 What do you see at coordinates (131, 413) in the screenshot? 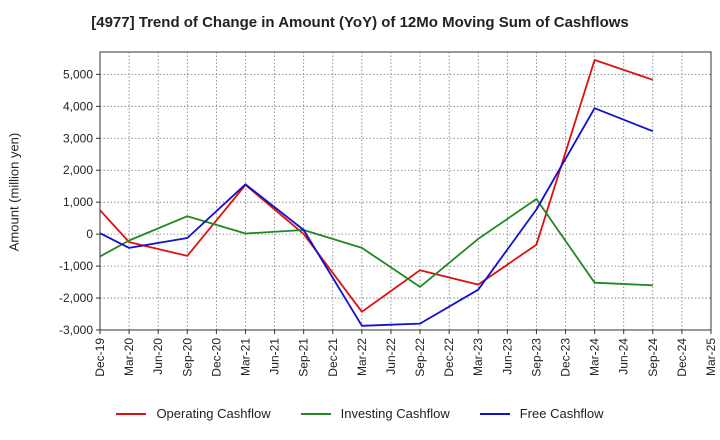
I see `legend-swatch-operating` at bounding box center [131, 413].